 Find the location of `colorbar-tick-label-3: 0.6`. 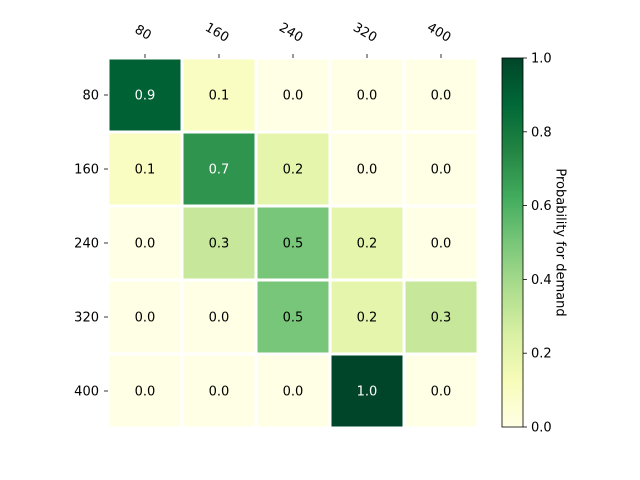

colorbar-tick-label-3: 0.6 is located at coordinates (541, 206).